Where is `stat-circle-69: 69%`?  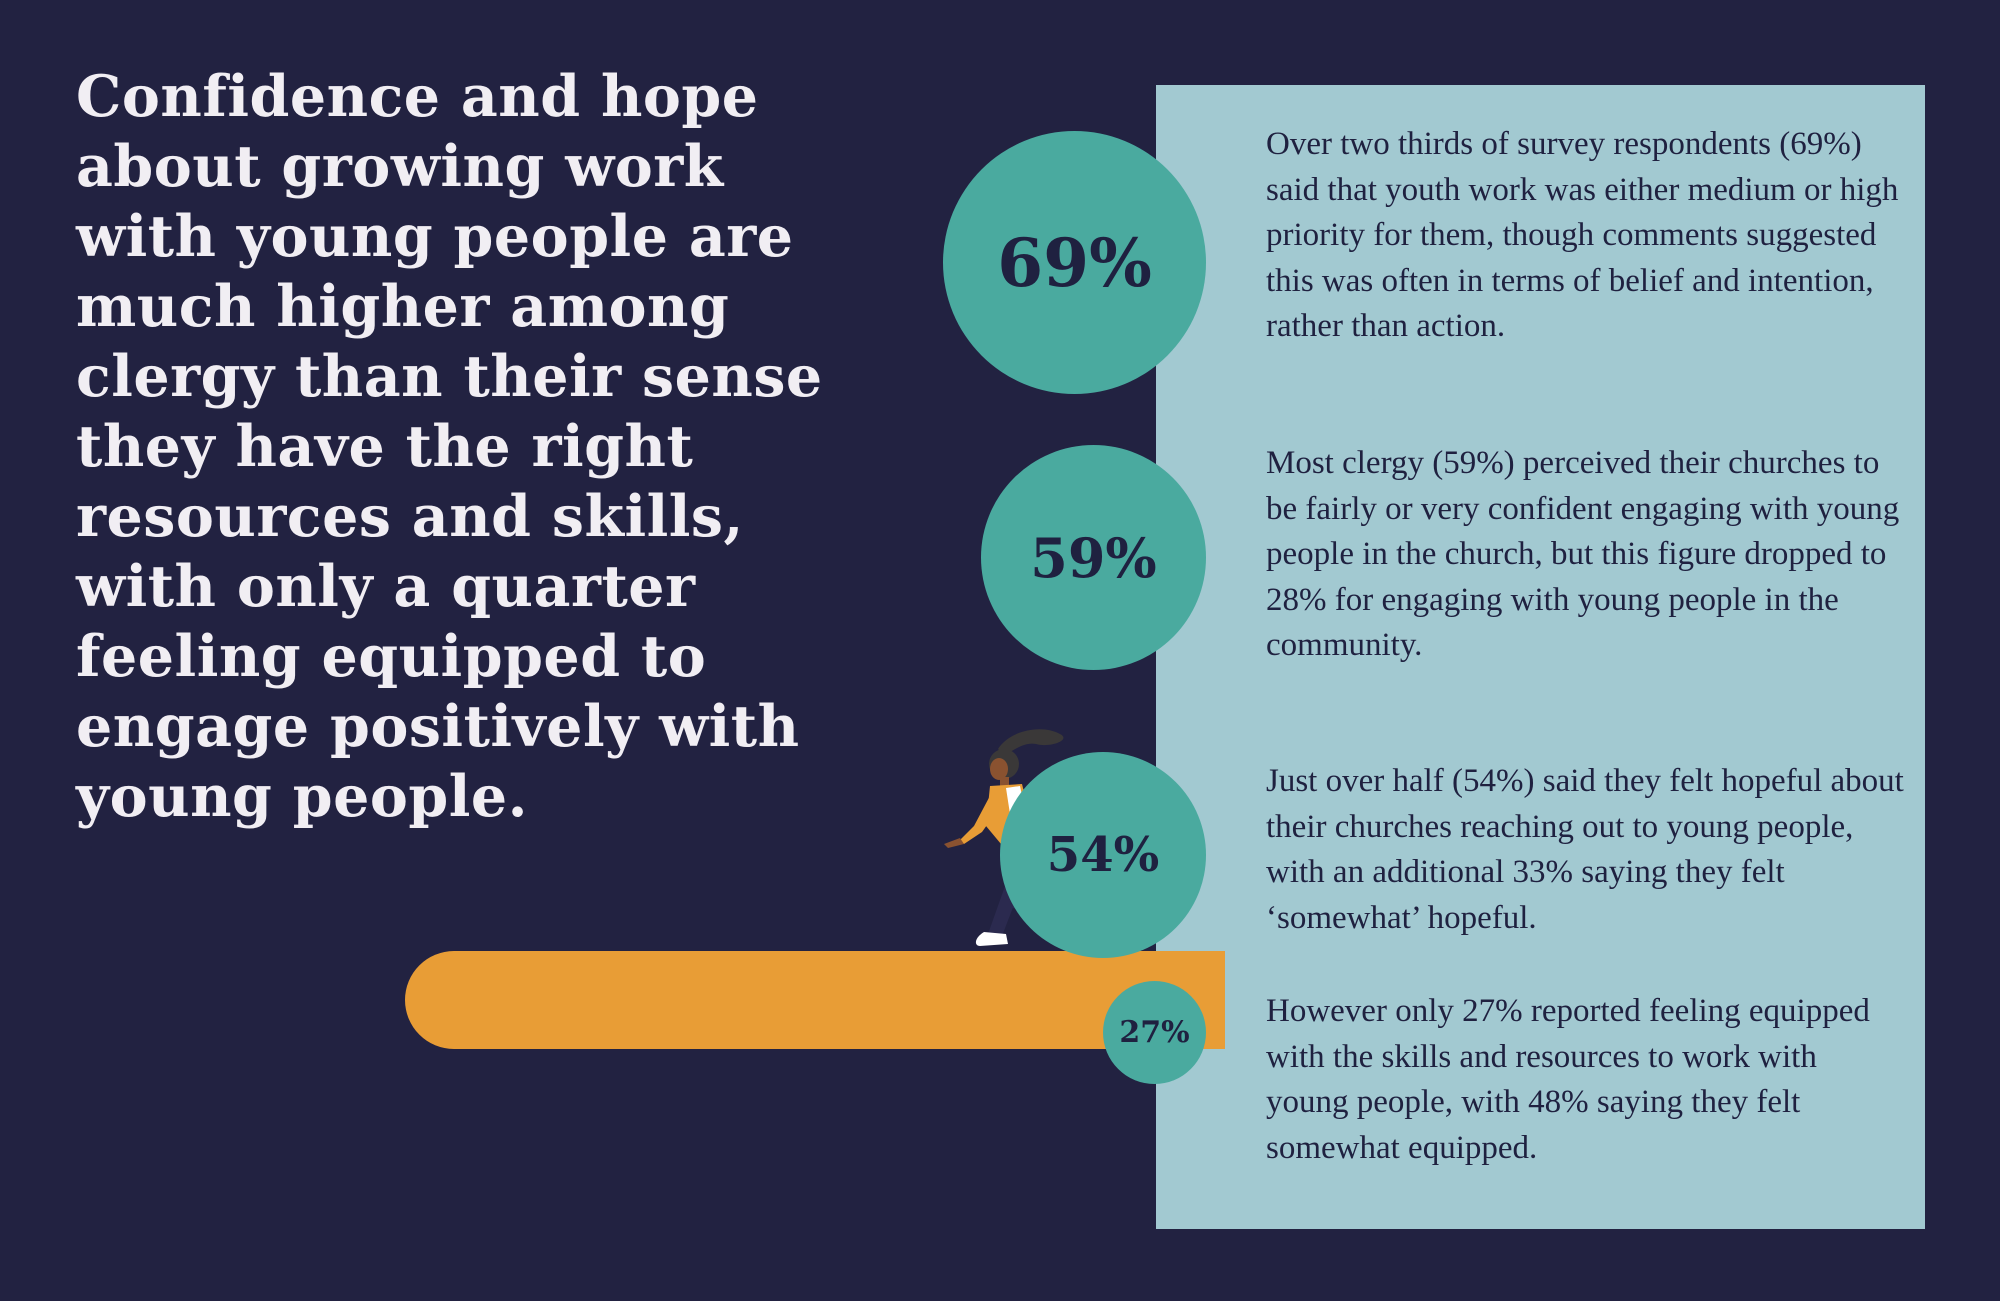
stat-circle-69: 69% is located at coordinates (1074, 262).